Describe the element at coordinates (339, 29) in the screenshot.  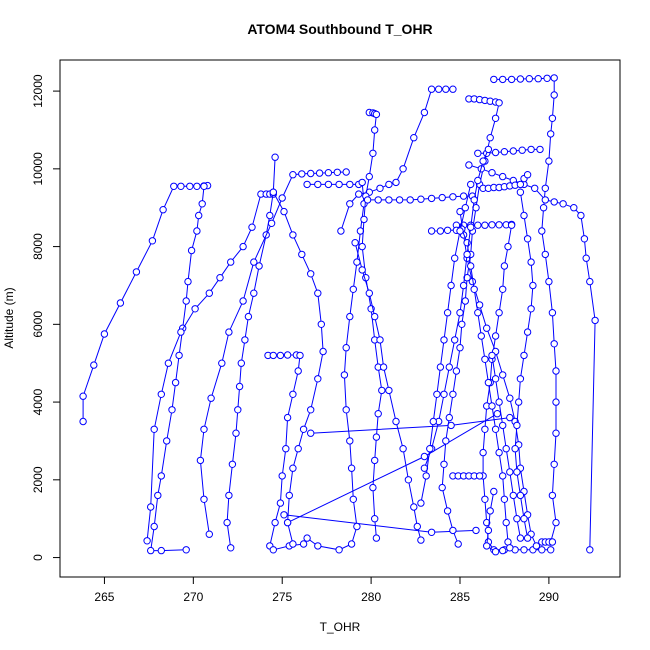
I see `chart-title: ATOM4 Southbound T_OHR` at that location.